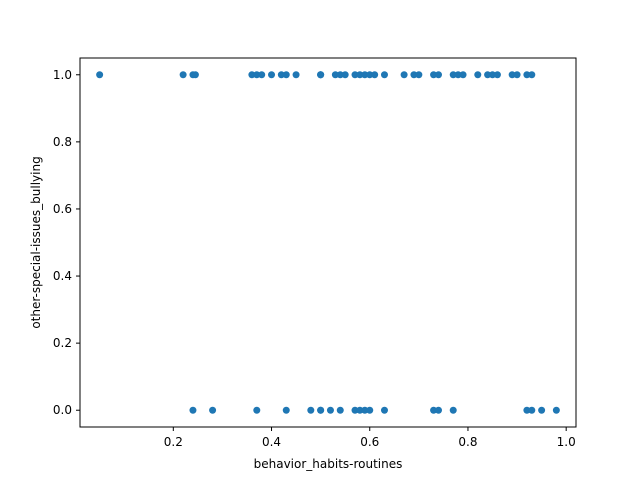 The image size is (640, 480). Describe the element at coordinates (66, 242) in the screenshot. I see `y-axis-ticks: 0.0 0.2 0.4 0.6 0.8 1.0` at that location.